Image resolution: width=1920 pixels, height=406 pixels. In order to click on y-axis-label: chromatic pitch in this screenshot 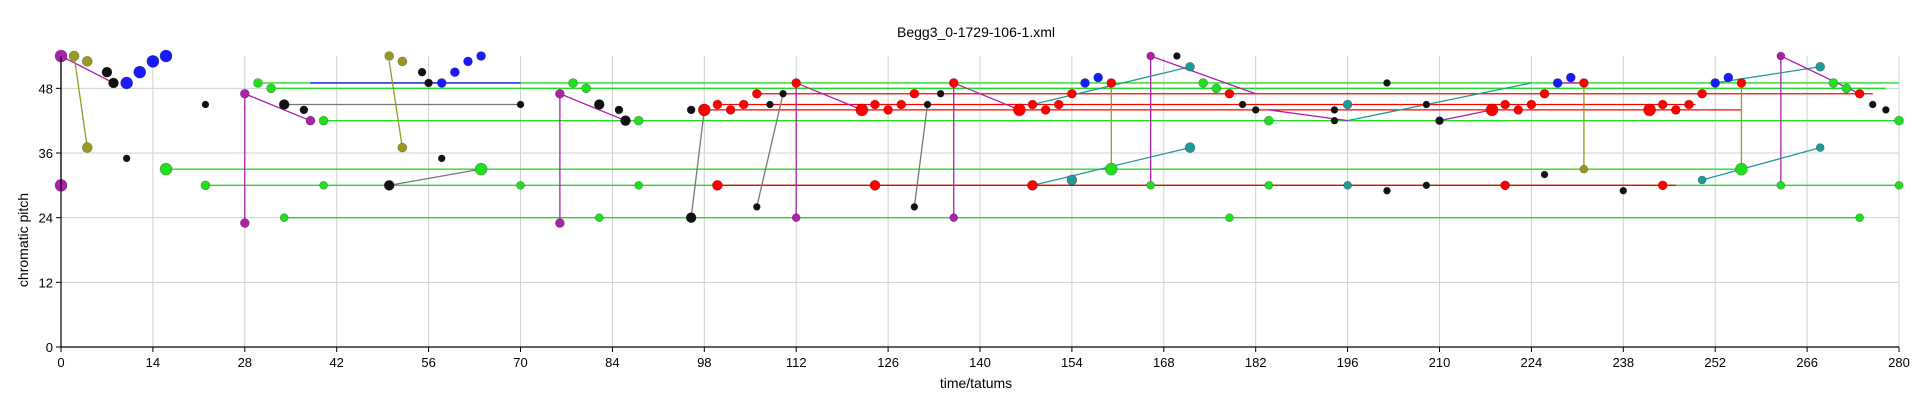, I will do `click(23, 240)`.